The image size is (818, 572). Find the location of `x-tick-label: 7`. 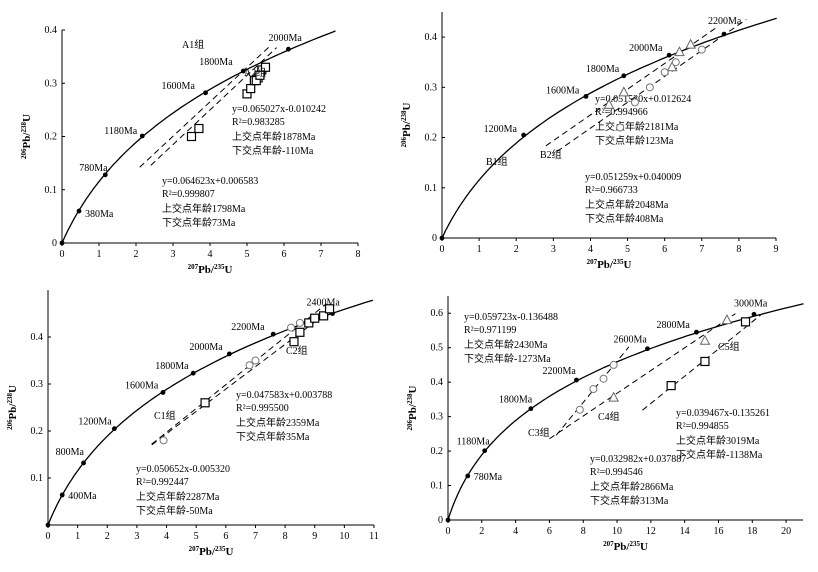

x-tick-label: 7 is located at coordinates (321, 254).